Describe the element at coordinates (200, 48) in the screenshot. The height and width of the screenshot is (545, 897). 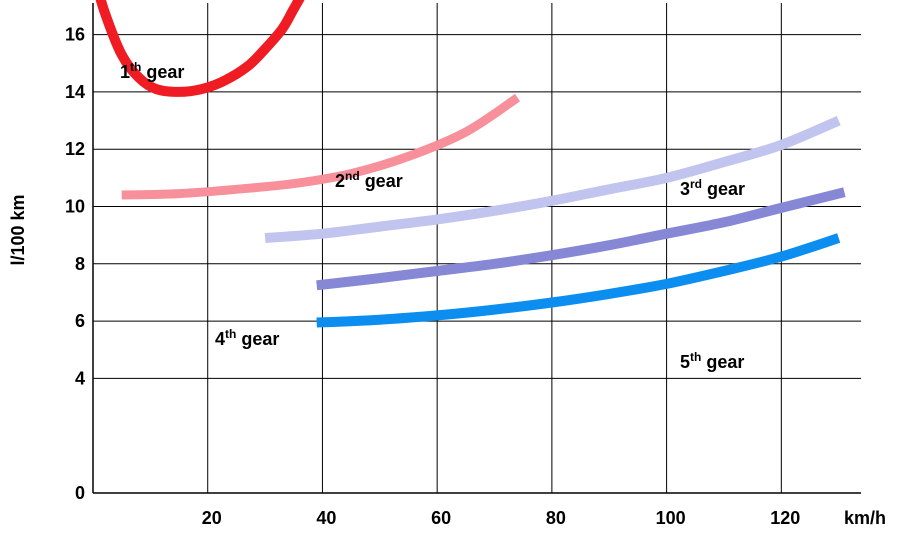
I see `series-line-1th-gear` at that location.